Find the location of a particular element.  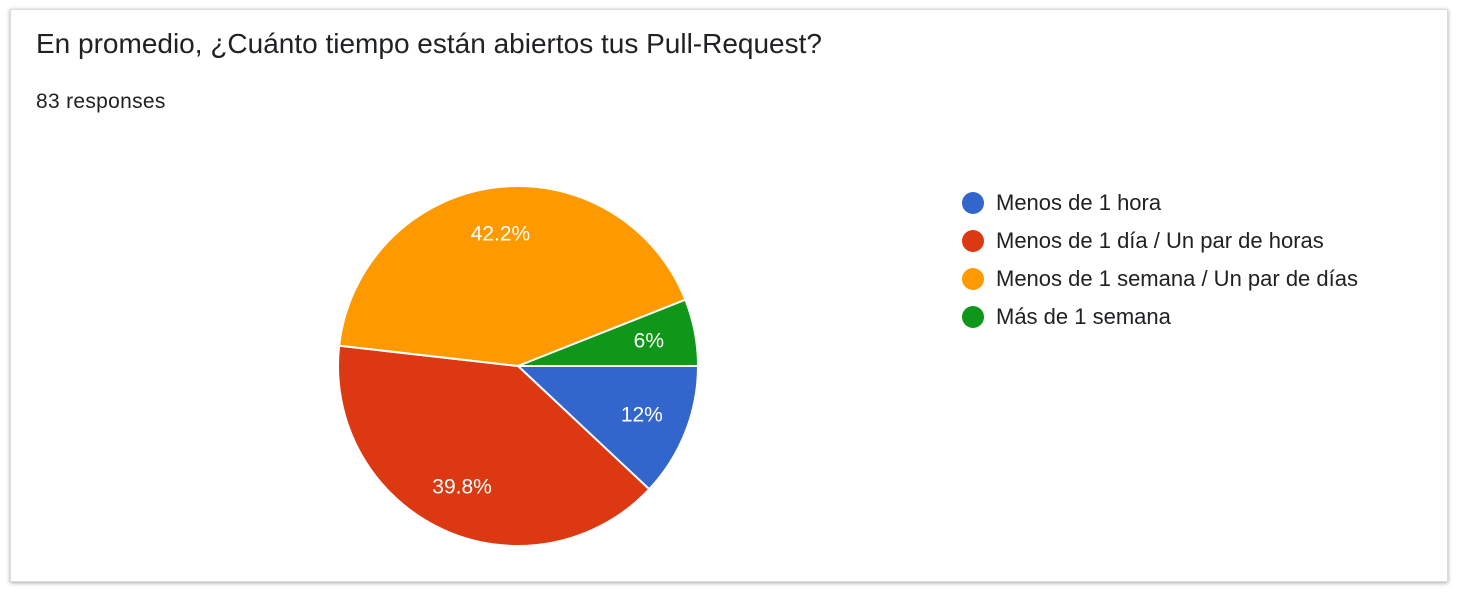

legend-item: Menos de 1 semana / Un par de días is located at coordinates (1160, 279).